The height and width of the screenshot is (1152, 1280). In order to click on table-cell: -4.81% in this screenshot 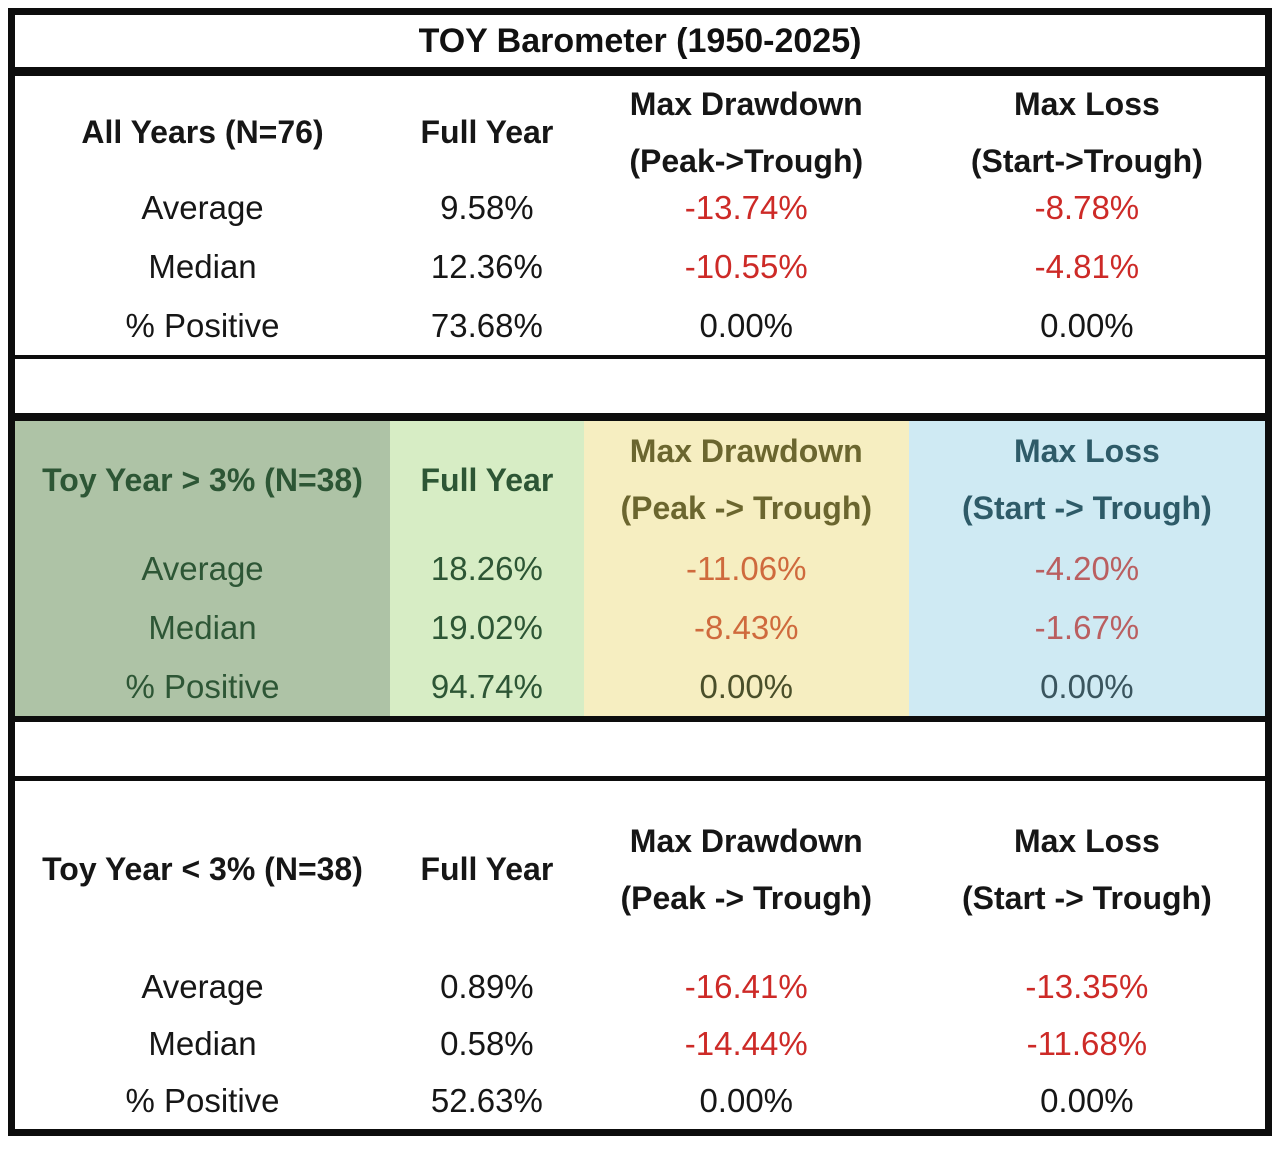, I will do `click(1087, 266)`.